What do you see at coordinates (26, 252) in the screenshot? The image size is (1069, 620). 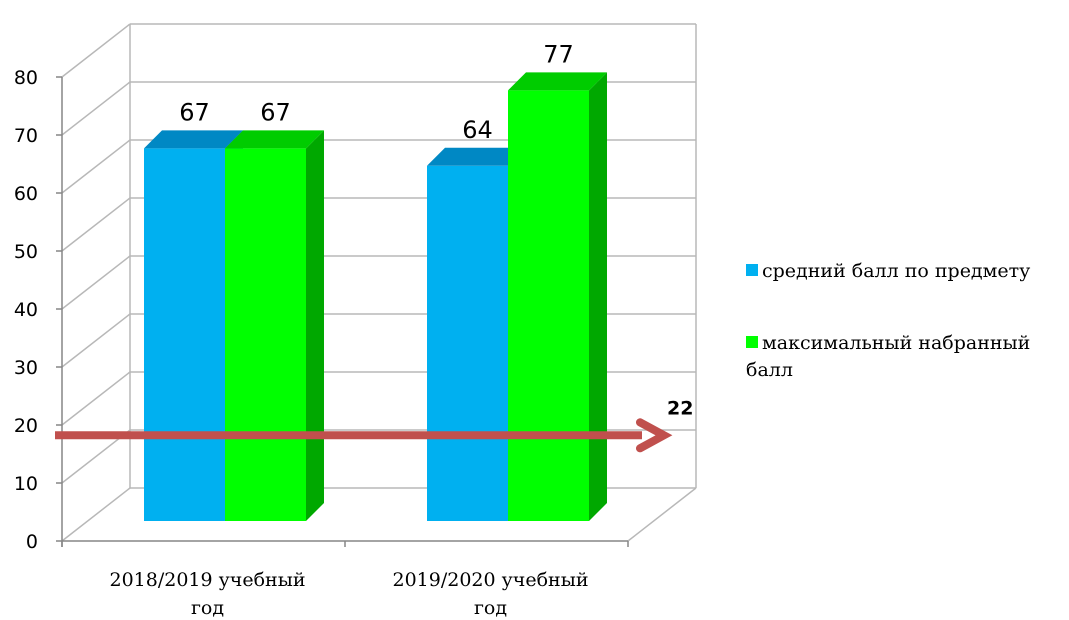 I see `y-tick-label-50: 50` at bounding box center [26, 252].